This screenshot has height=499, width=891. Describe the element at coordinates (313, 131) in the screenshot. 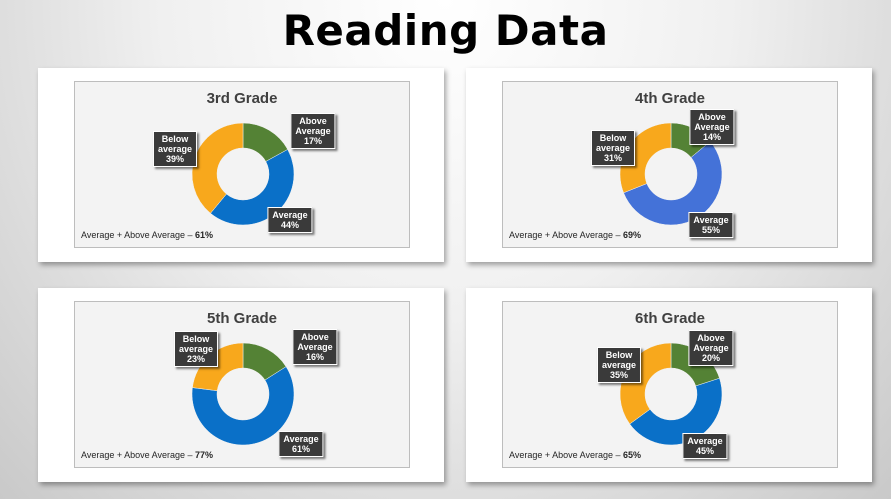

I see `callout-above-average: Above Average 17%` at that location.